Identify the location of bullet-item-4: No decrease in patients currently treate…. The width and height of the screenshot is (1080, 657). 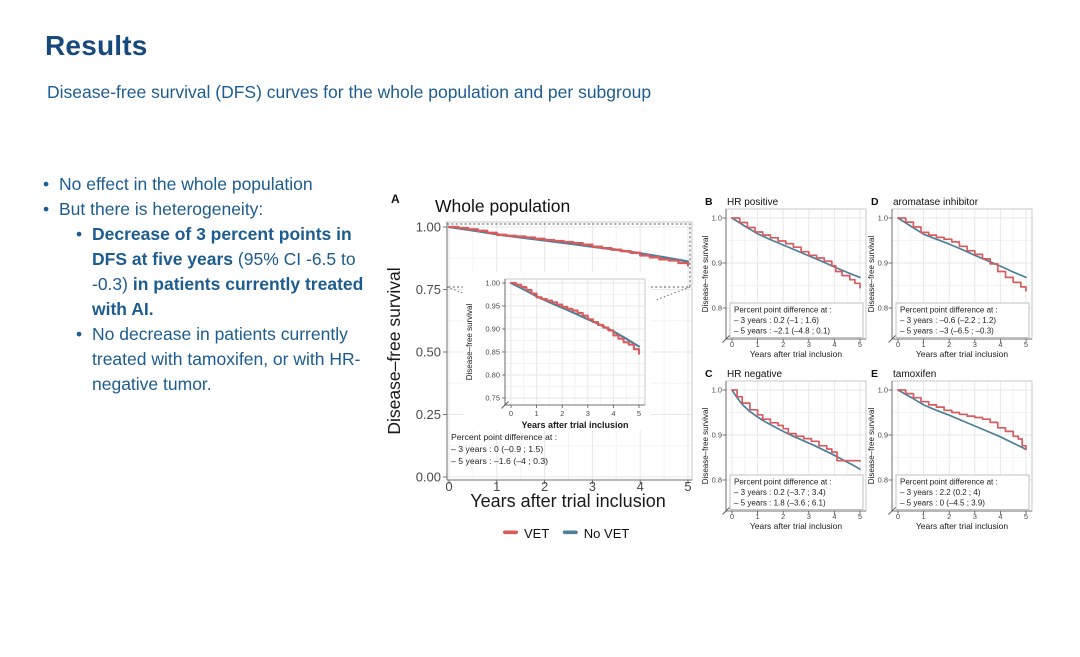
(232, 359).